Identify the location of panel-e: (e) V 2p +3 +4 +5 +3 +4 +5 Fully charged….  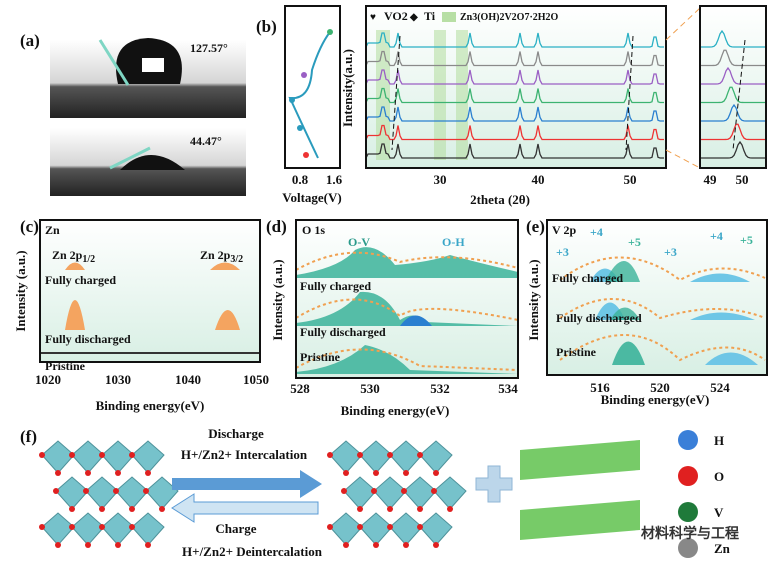
(647, 312).